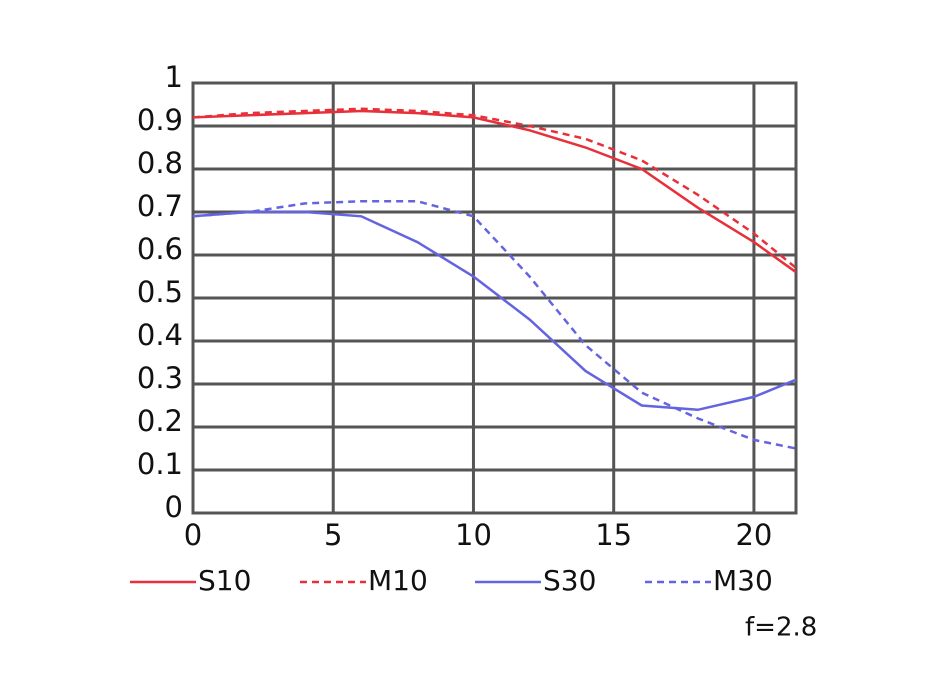  What do you see at coordinates (160, 378) in the screenshot?
I see `y-tick-label: 0.3` at bounding box center [160, 378].